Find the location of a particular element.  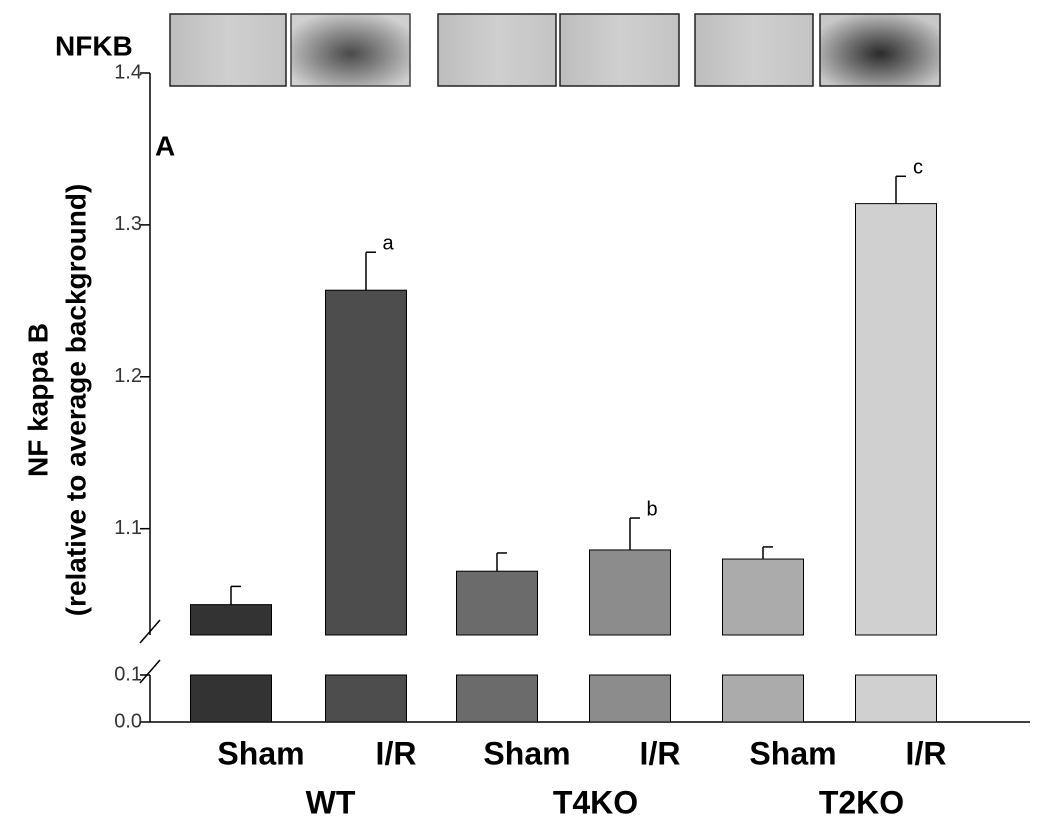

y-axis-title: NF kappa B is located at coordinates (37, 400).